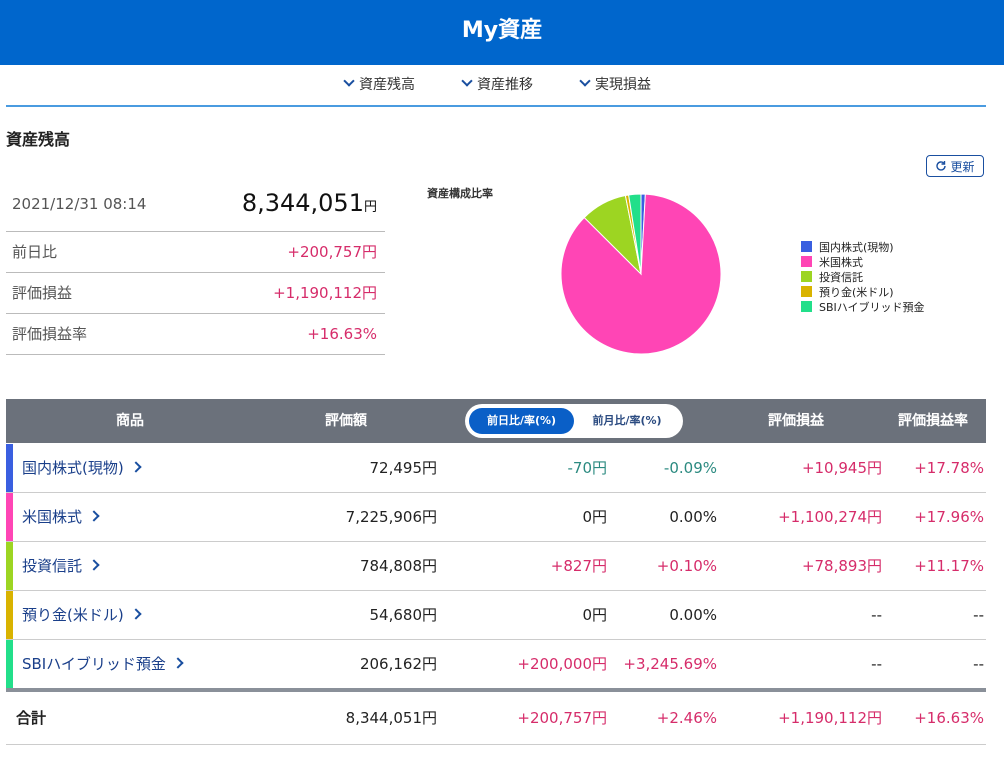 This screenshot has height=760, width=1004. I want to click on summary-row: 前日比 +200,757円, so click(195, 252).